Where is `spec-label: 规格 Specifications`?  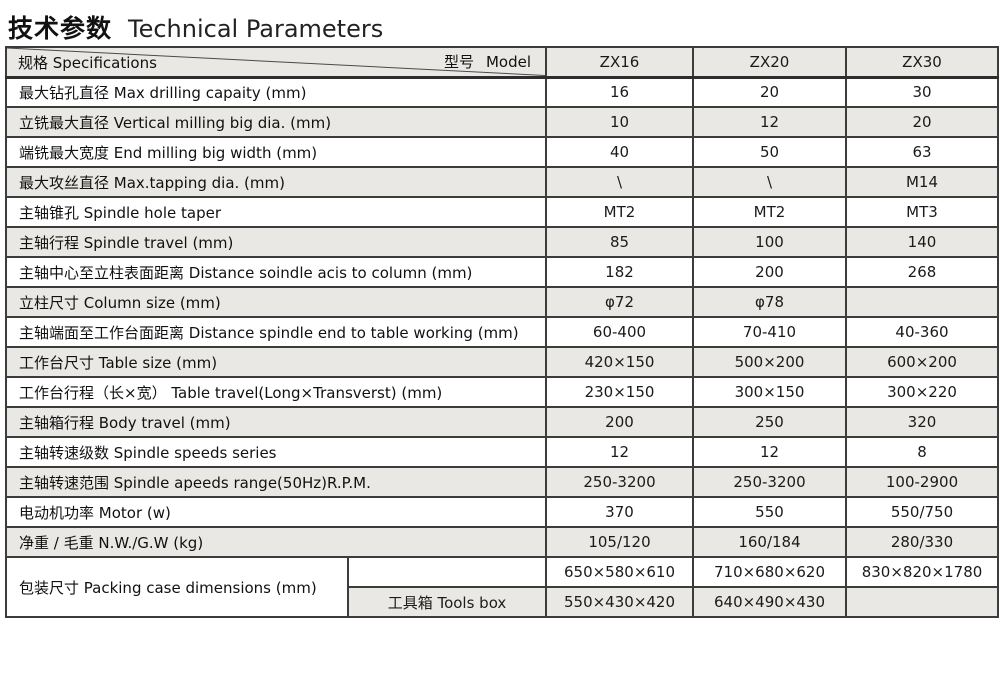
spec-label: 规格 Specifications is located at coordinates (87, 62).